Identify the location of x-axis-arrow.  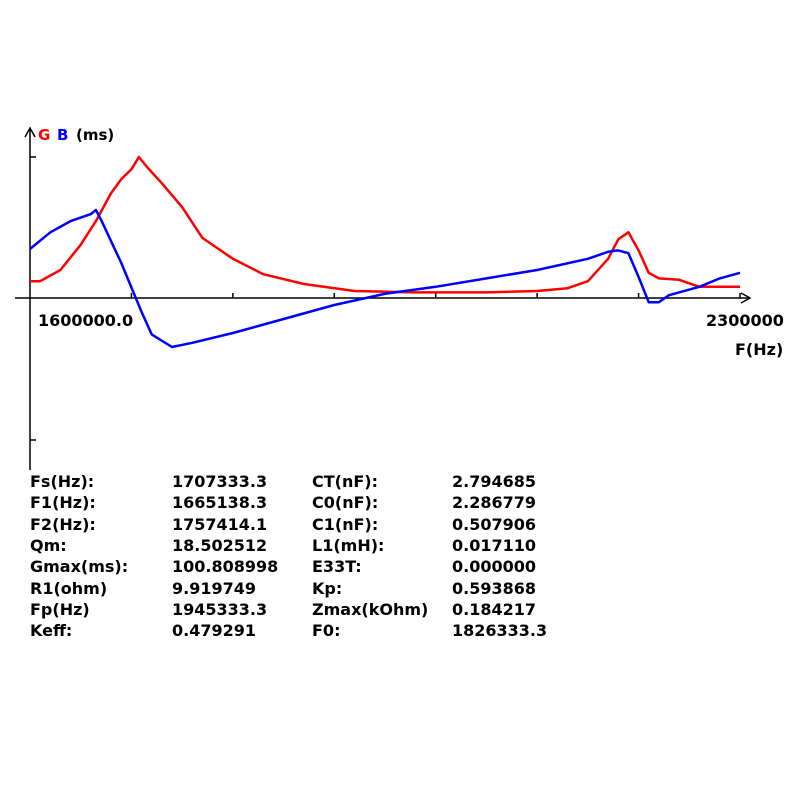
(746, 298).